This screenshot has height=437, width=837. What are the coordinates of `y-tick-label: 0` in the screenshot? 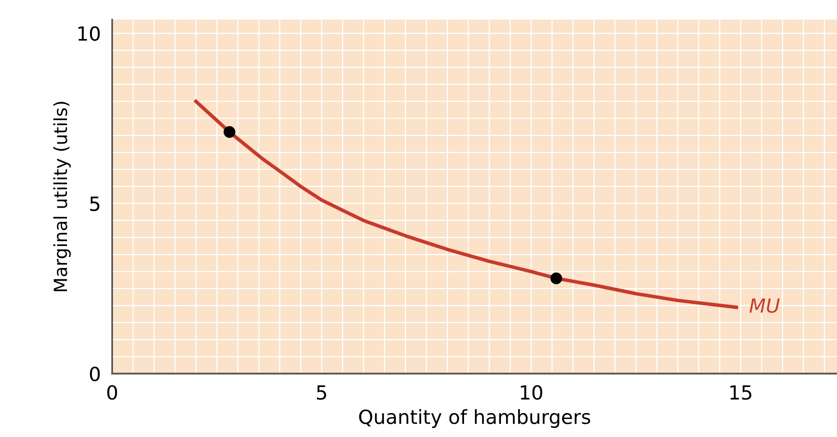 It's located at (95, 374).